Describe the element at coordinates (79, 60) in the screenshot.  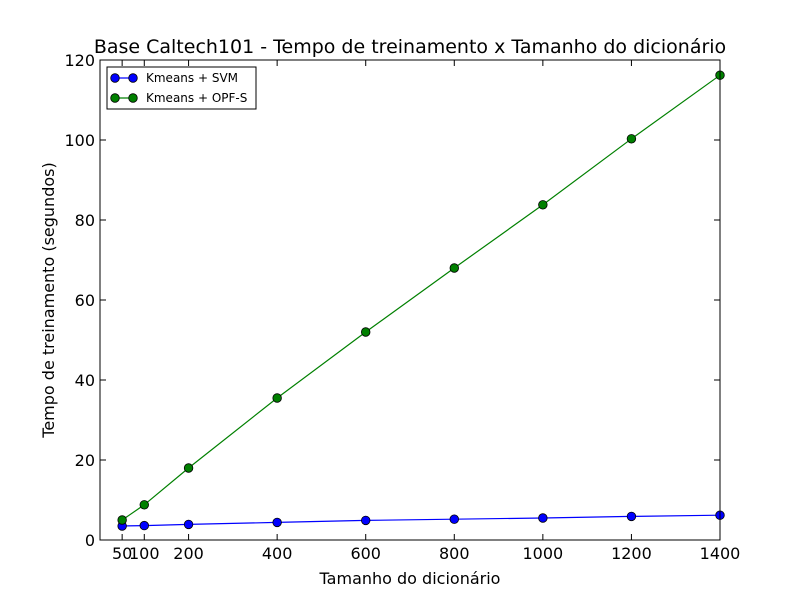
I see `y-tick-label: 120` at that location.